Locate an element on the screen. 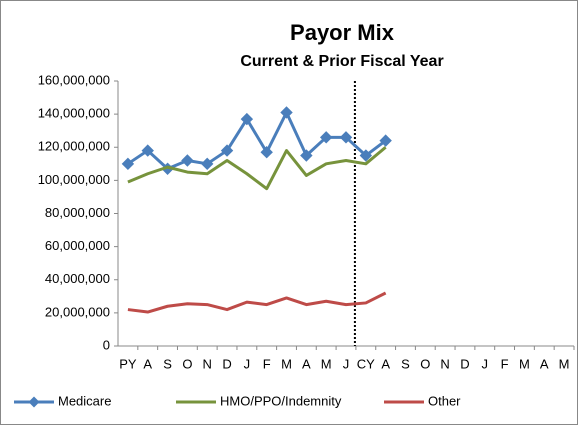  chart-title: Payor Mix is located at coordinates (342, 32).